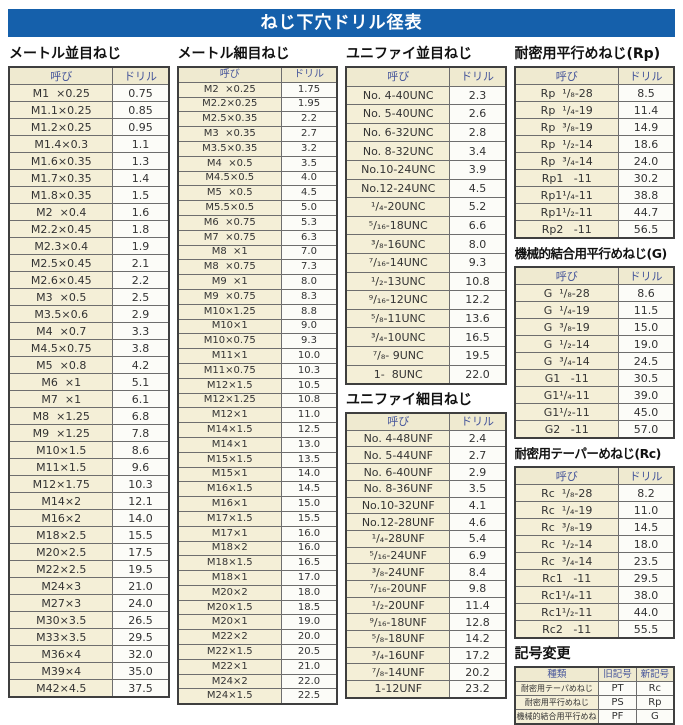 The image size is (683, 725). What do you see at coordinates (398, 472) in the screenshot?
I see `thread-name-cell: No. 6-40UNF` at bounding box center [398, 472].